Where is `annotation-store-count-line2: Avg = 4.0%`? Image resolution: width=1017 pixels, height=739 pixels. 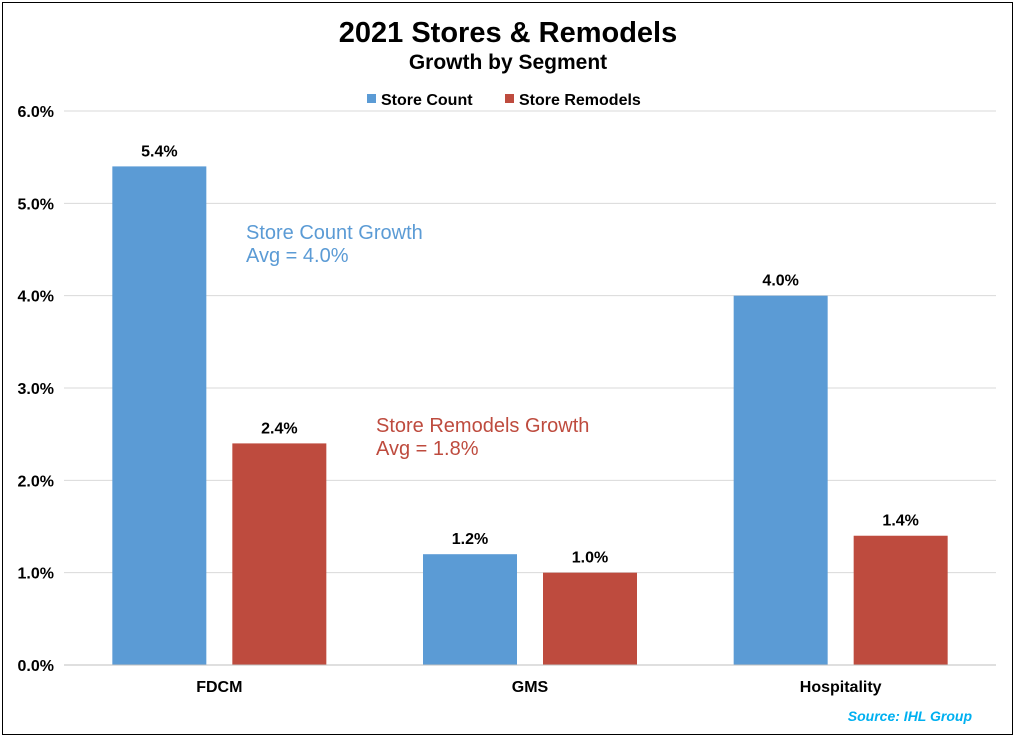 annotation-store-count-line2: Avg = 4.0% is located at coordinates (297, 256).